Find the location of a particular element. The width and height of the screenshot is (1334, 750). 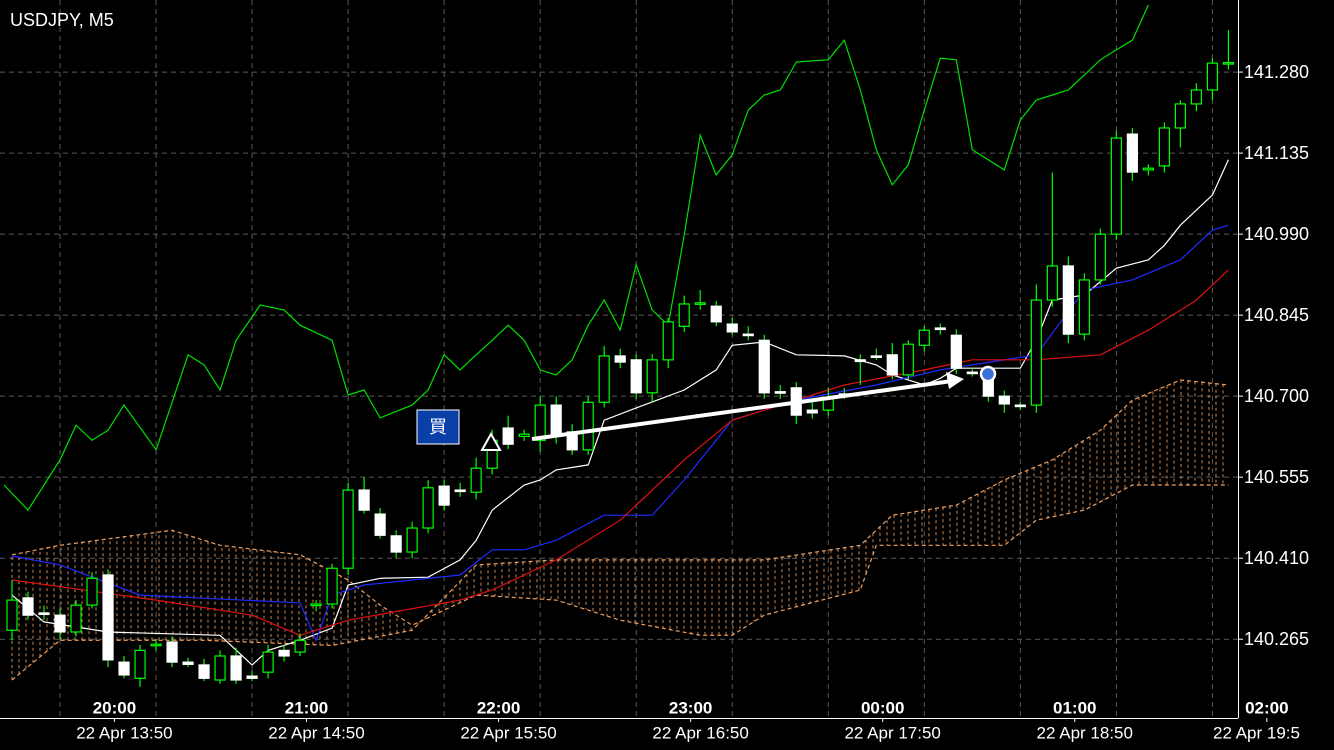

x-tick-label-local: 22 Apr 18:50 is located at coordinates (1085, 732).